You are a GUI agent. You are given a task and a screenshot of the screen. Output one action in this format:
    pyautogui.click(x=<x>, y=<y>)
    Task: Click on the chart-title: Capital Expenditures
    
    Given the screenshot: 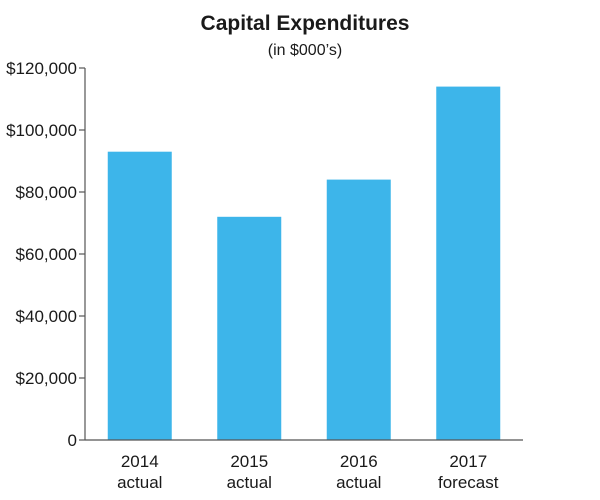 What is the action you would take?
    pyautogui.click(x=305, y=23)
    